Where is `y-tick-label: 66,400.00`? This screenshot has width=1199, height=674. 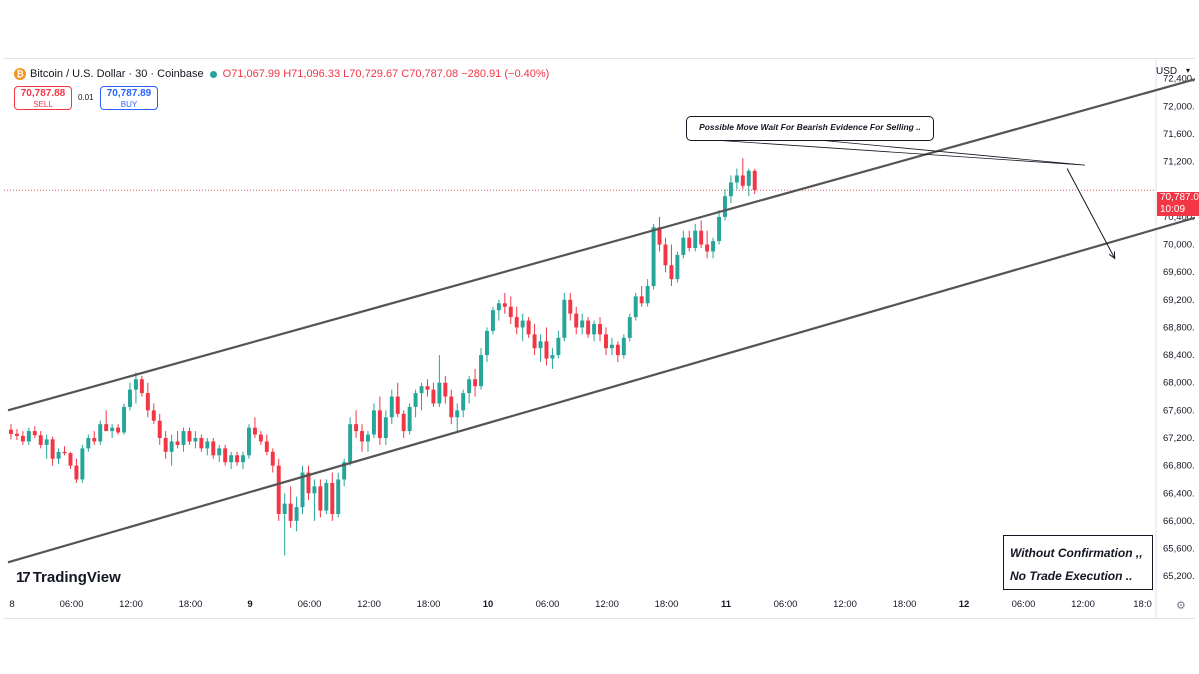
y-tick-label: 66,400.00 is located at coordinates (1179, 493).